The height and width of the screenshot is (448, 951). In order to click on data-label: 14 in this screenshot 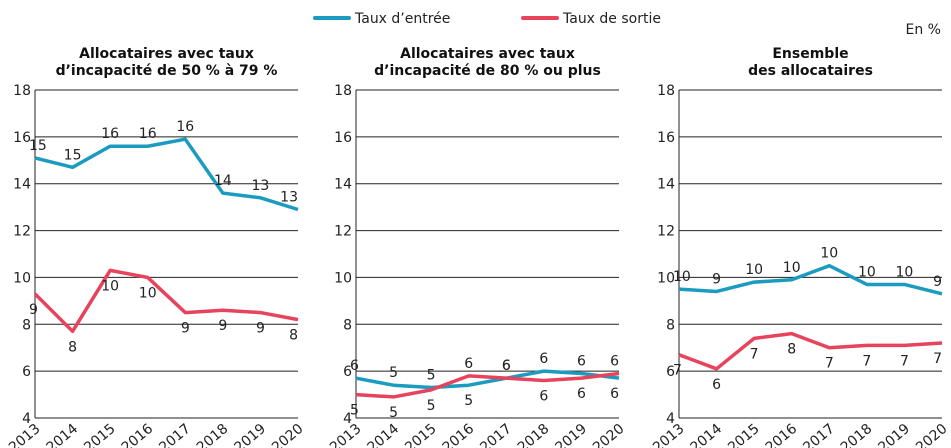, I will do `click(223, 181)`.